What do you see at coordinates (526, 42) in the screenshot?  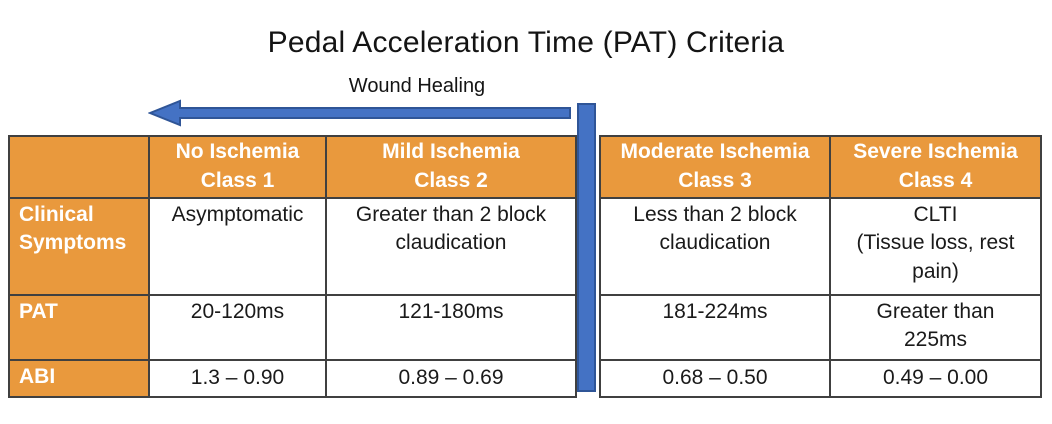 I see `page-title: Pedal Acceleration Time (PAT) Criteria` at bounding box center [526, 42].